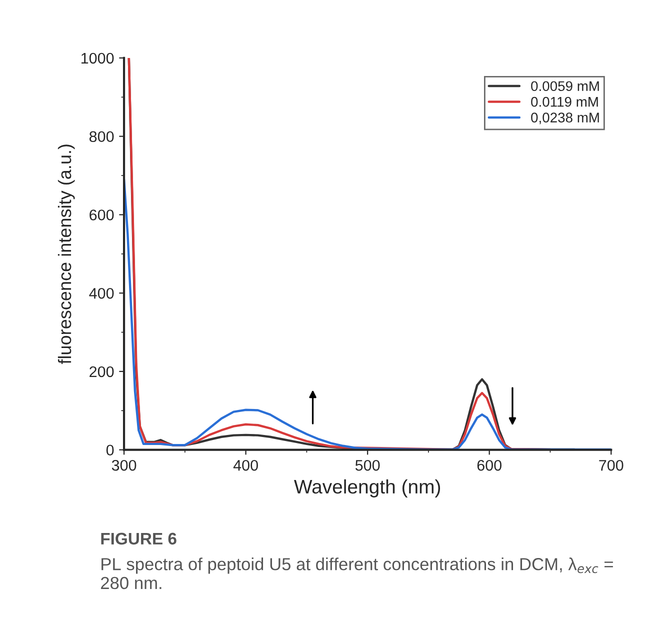 The width and height of the screenshot is (646, 630). I want to click on x-axis-title: Wavelength (nm), so click(367, 488).